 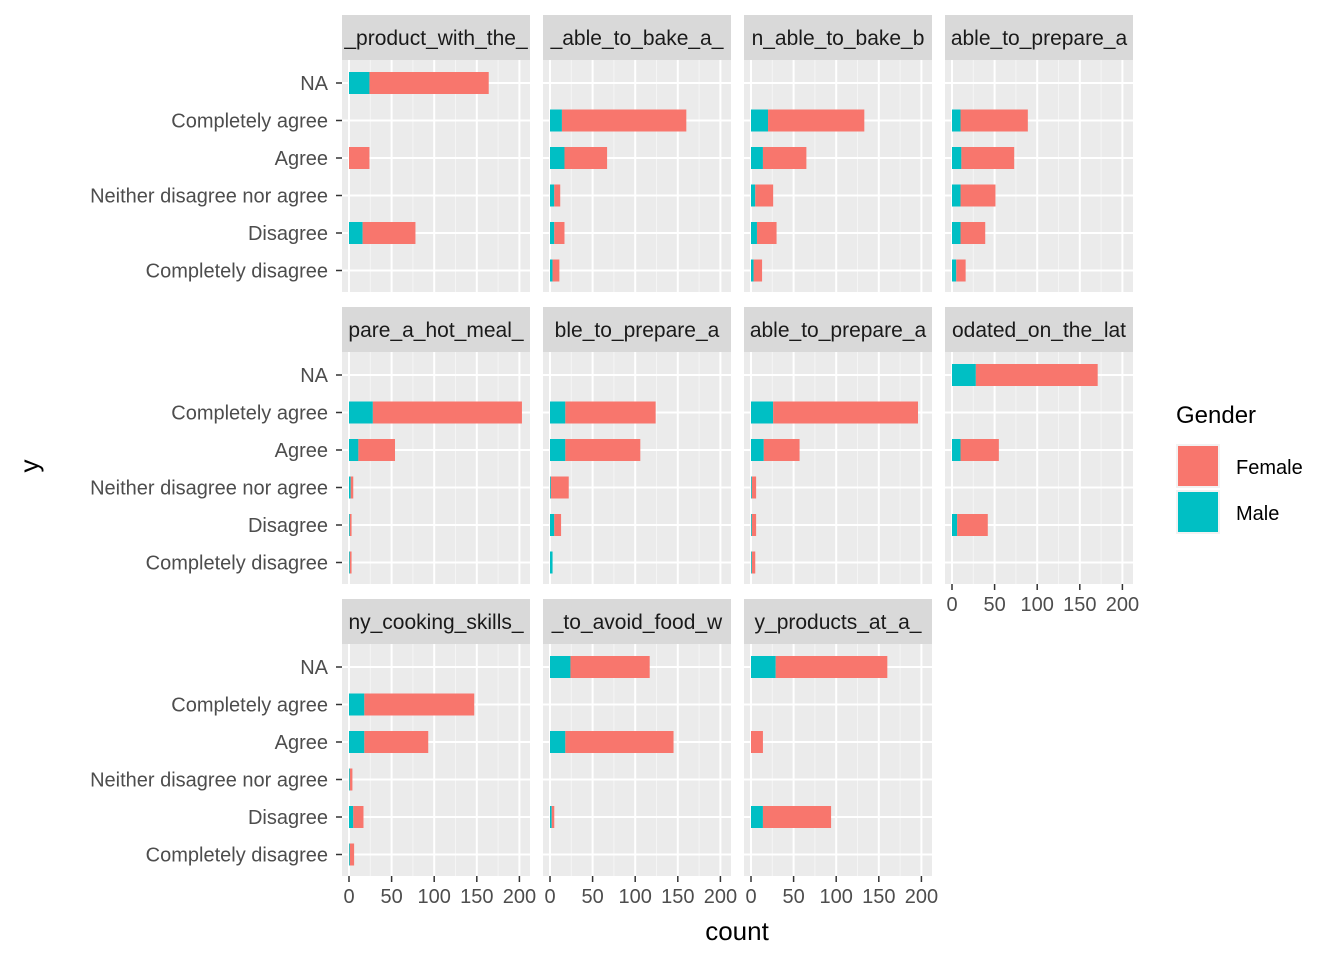 What do you see at coordinates (519, 897) in the screenshot?
I see `x-tick-label: 200` at bounding box center [519, 897].